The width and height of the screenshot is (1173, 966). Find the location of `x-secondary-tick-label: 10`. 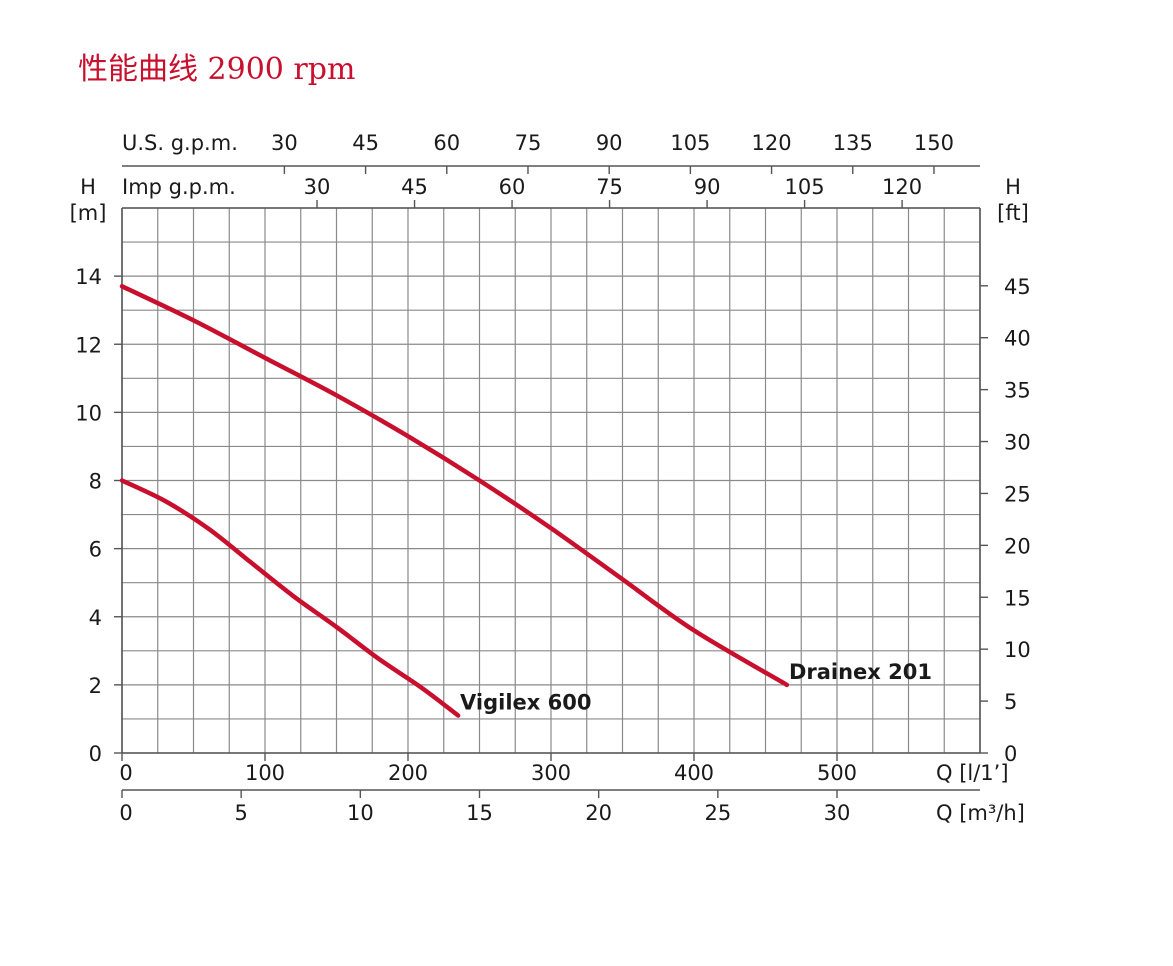

x-secondary-tick-label: 10 is located at coordinates (360, 813).